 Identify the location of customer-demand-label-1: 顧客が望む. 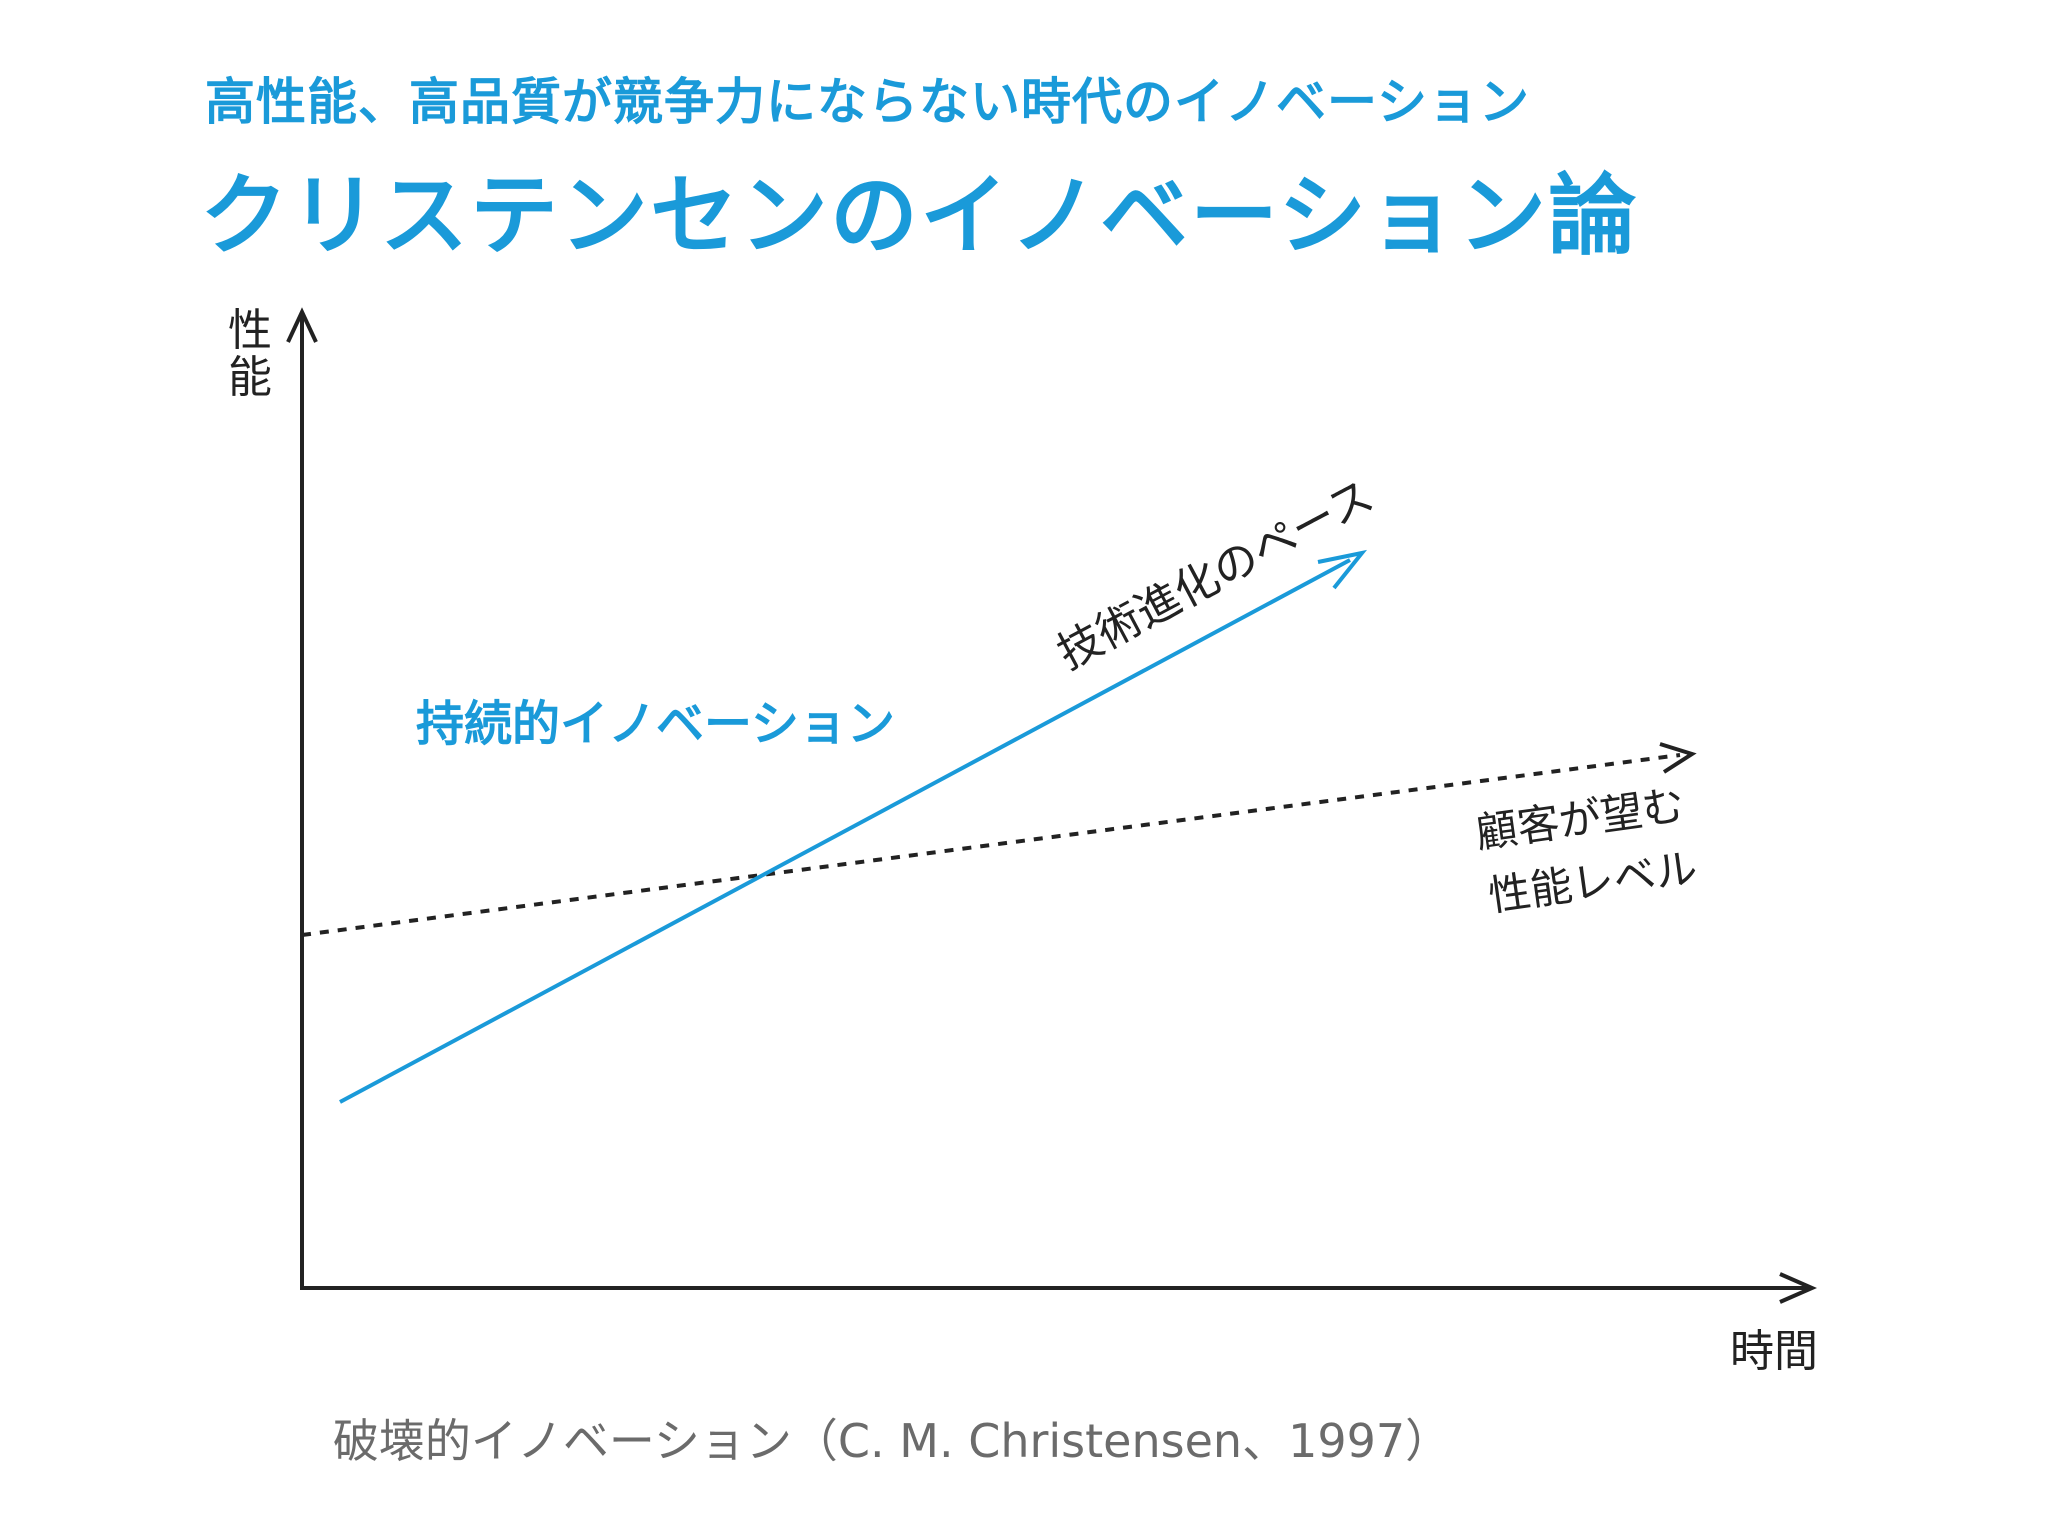
(1580, 819).